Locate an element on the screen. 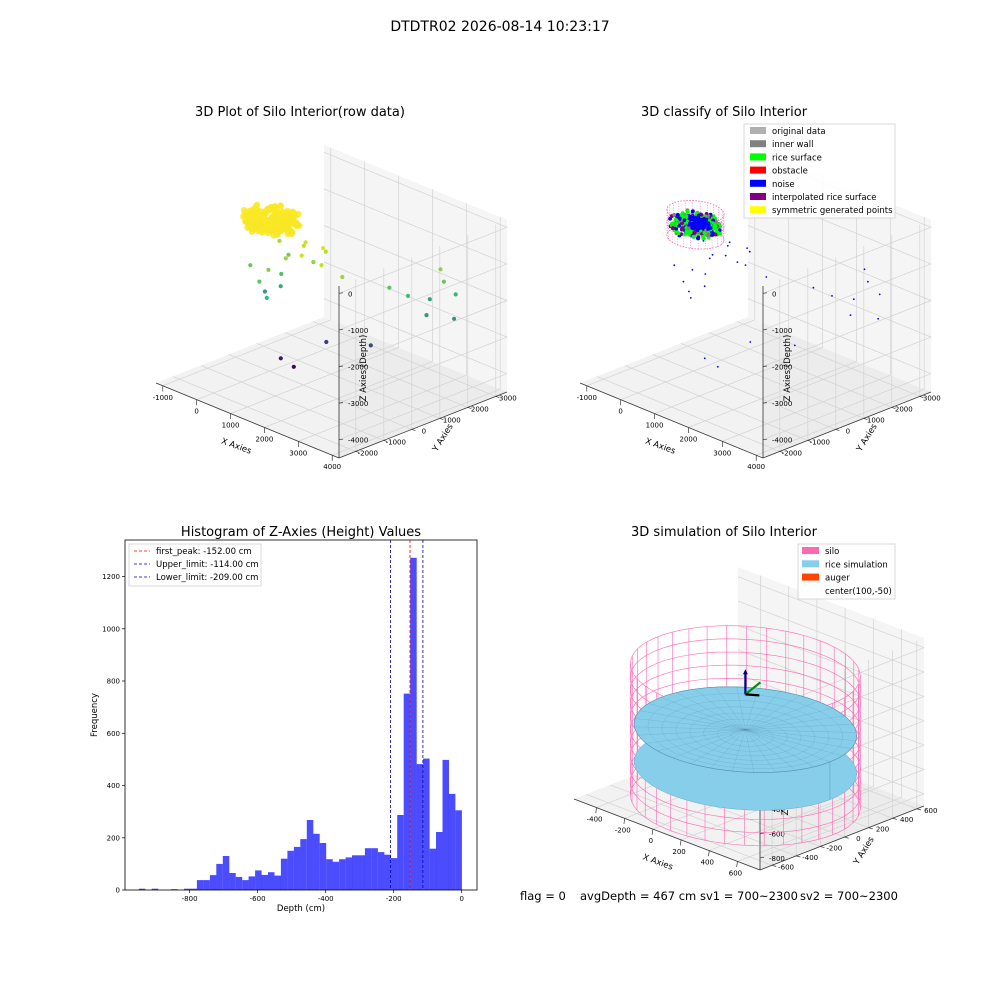 This screenshot has width=1000, height=1000. legend-swatch is located at coordinates (758, 144).